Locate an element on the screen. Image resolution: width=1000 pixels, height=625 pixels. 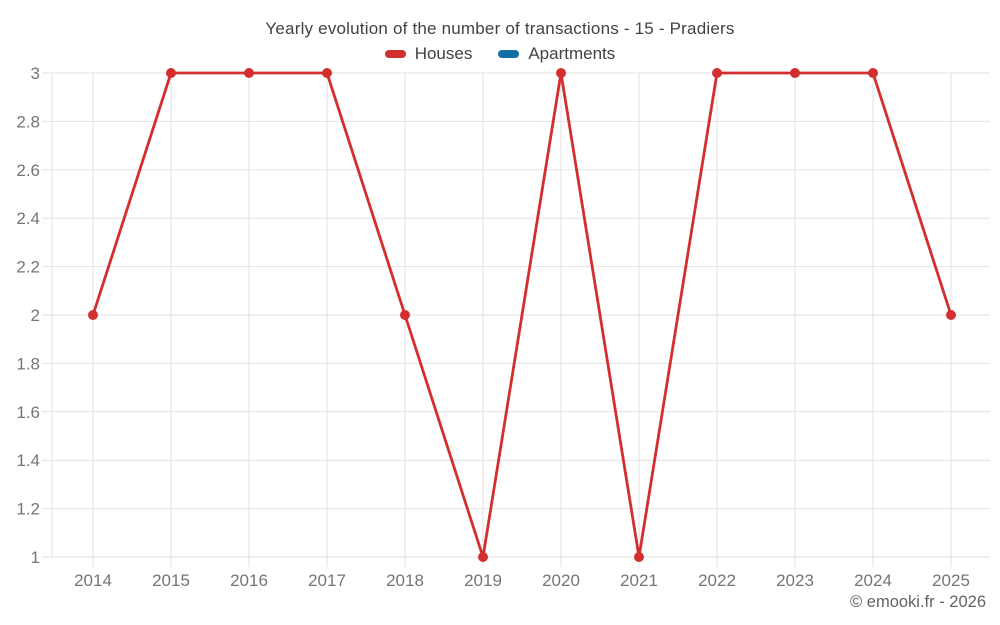
y-tick-label: 1.6 is located at coordinates (28, 412).